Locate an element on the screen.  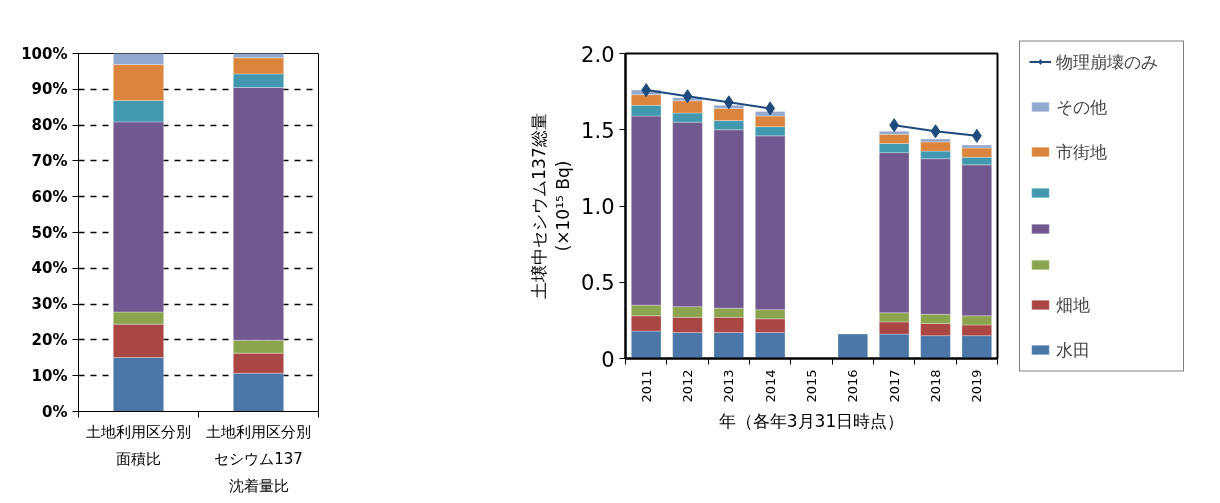
legend-label: その他 is located at coordinates (1082, 106).